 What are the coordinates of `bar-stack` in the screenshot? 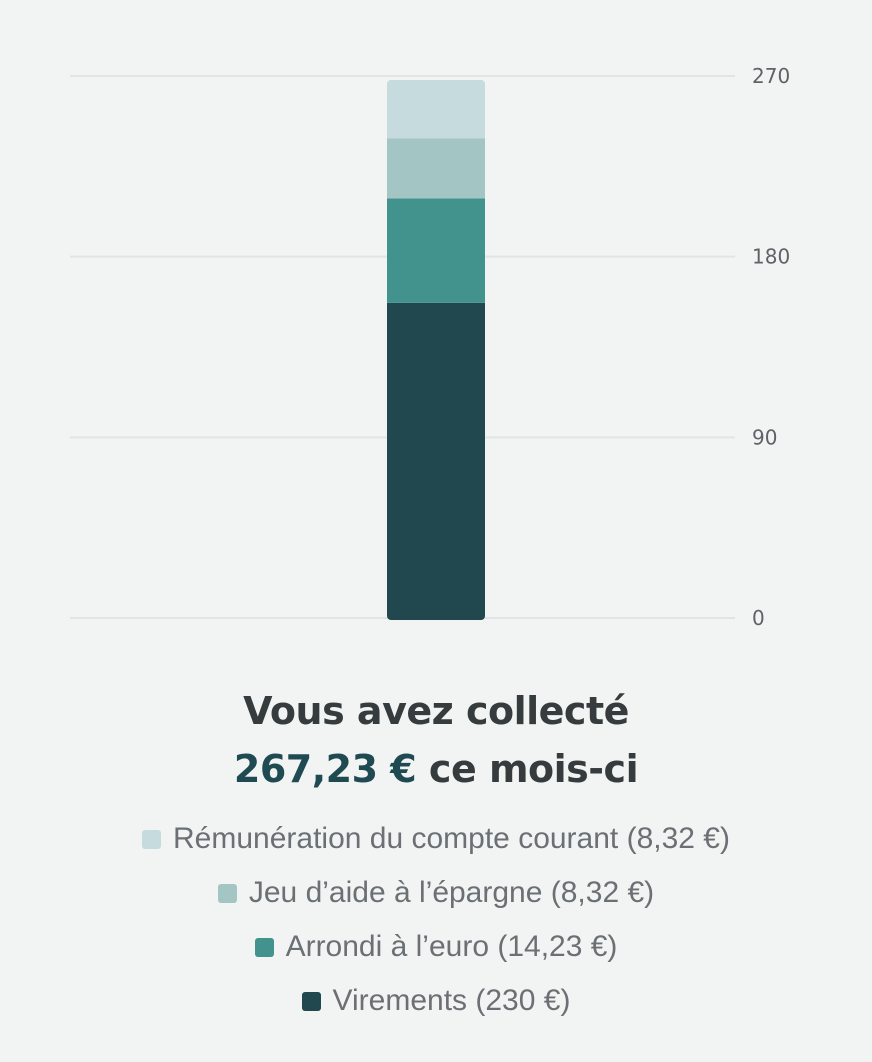 It's located at (436, 350).